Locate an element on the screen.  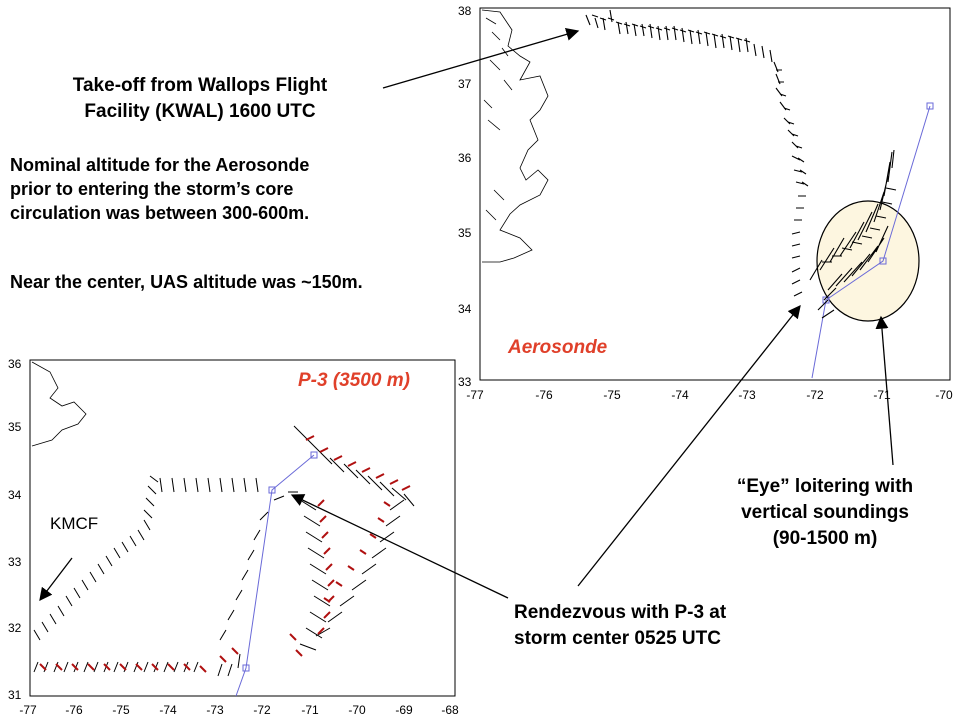
rendezvous-arrow-p3 is located at coordinates (399, 546).